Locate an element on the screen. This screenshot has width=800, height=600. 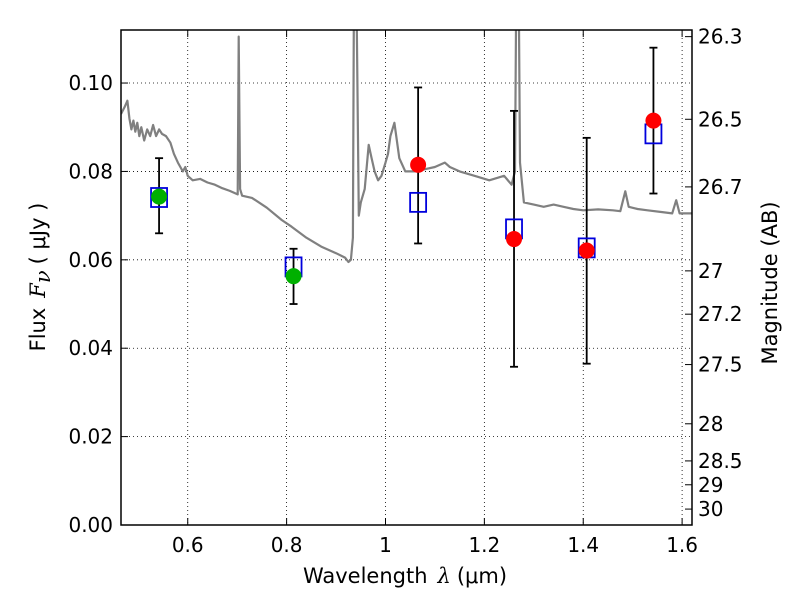
y2-axis-title: Magnitude (AB) is located at coordinates (770, 282).